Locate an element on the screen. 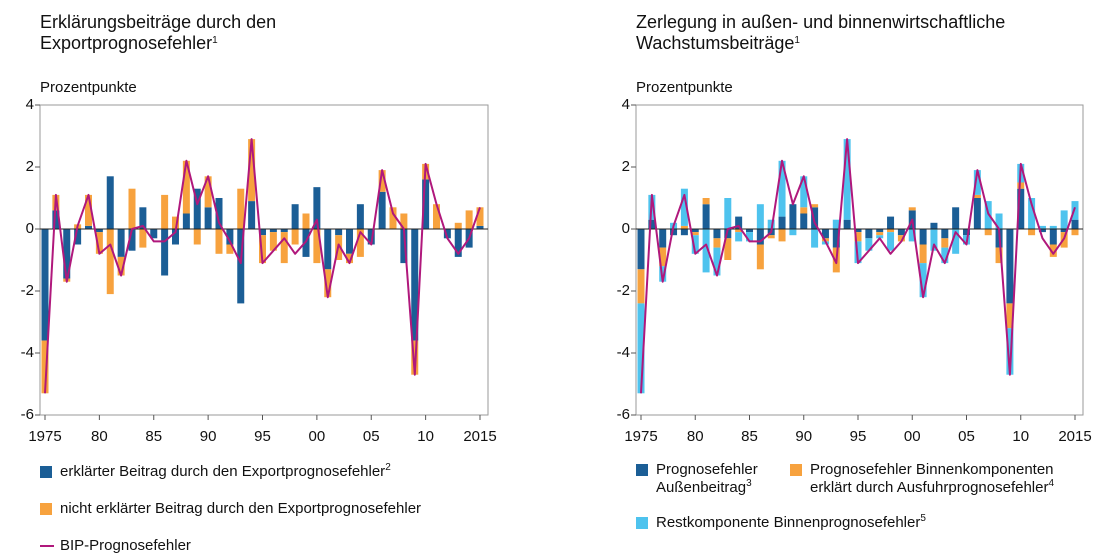 This screenshot has height=555, width=1101. x-tick-label: 1975 is located at coordinates (640, 436).